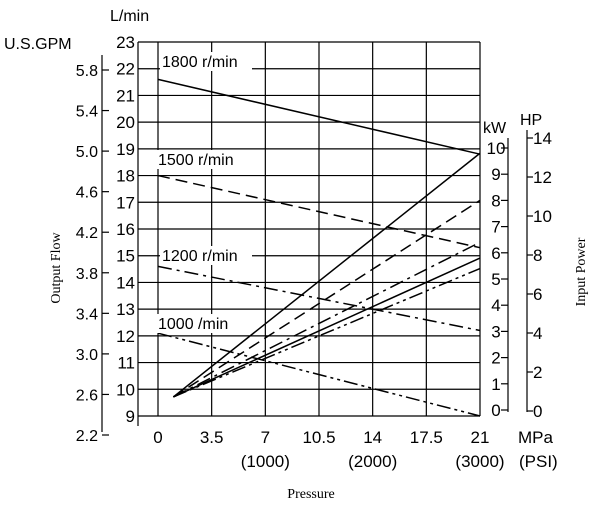  I want to click on power-line-solid-extra, so click(327, 327).